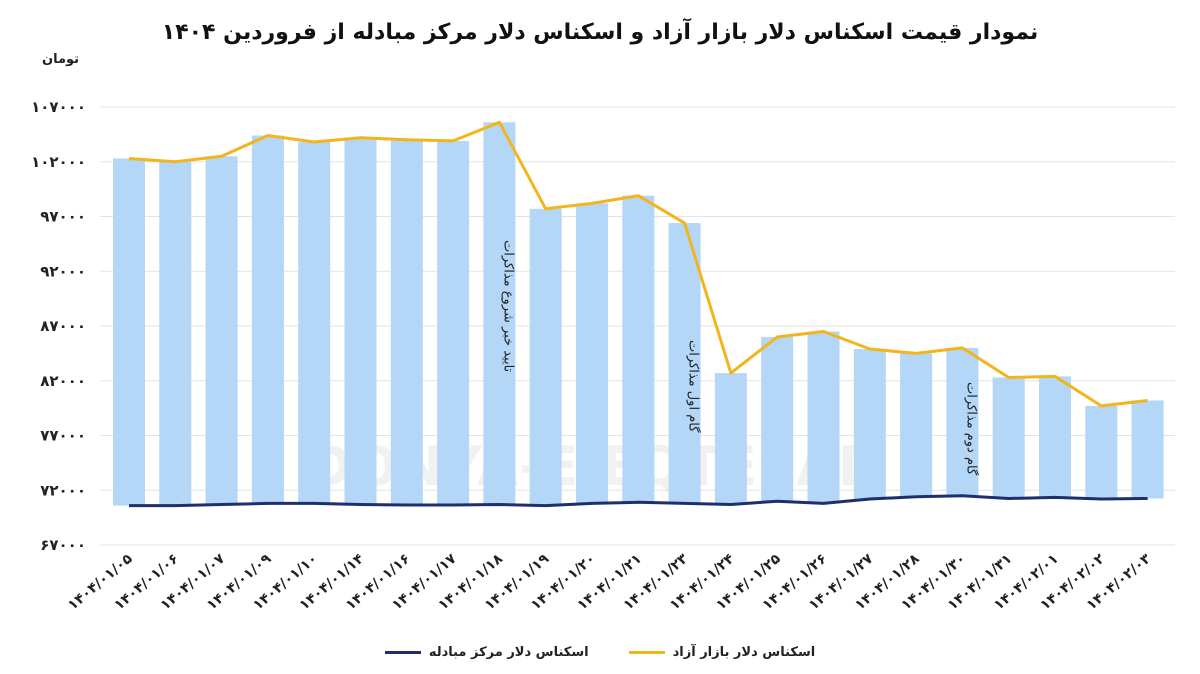  What do you see at coordinates (646, 652) in the screenshot?
I see `legend-swatch-free-market` at bounding box center [646, 652].